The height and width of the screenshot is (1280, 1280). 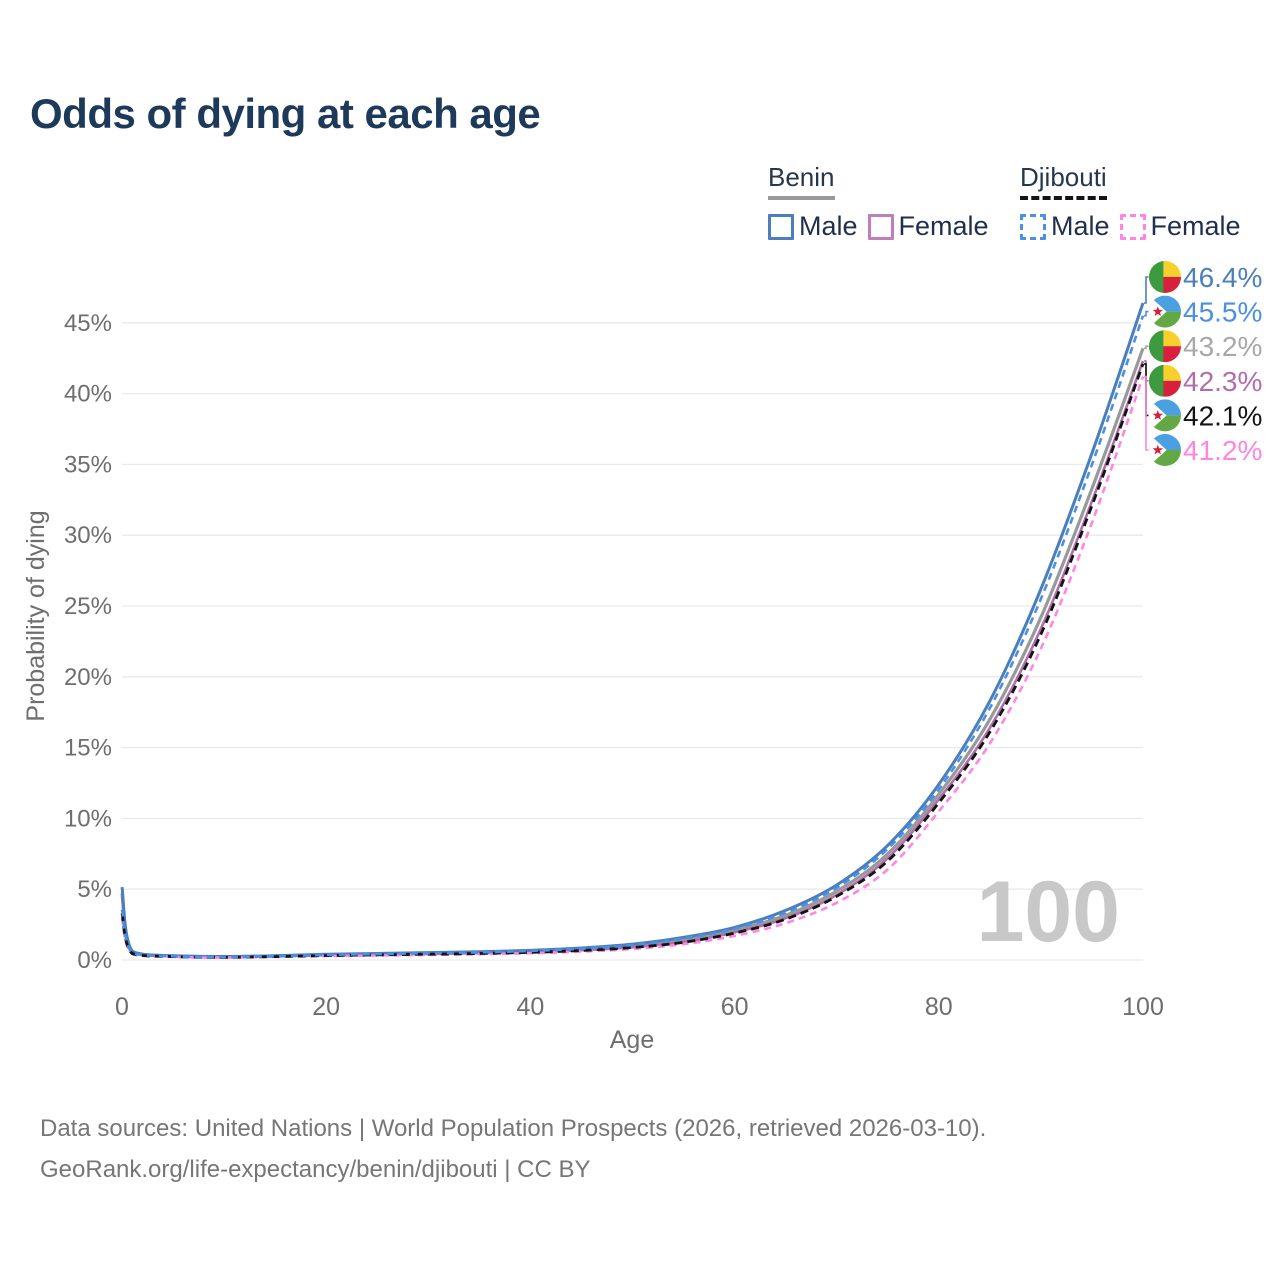 What do you see at coordinates (1063, 177) in the screenshot?
I see `legend-group-label-djibouti: Djibouti` at bounding box center [1063, 177].